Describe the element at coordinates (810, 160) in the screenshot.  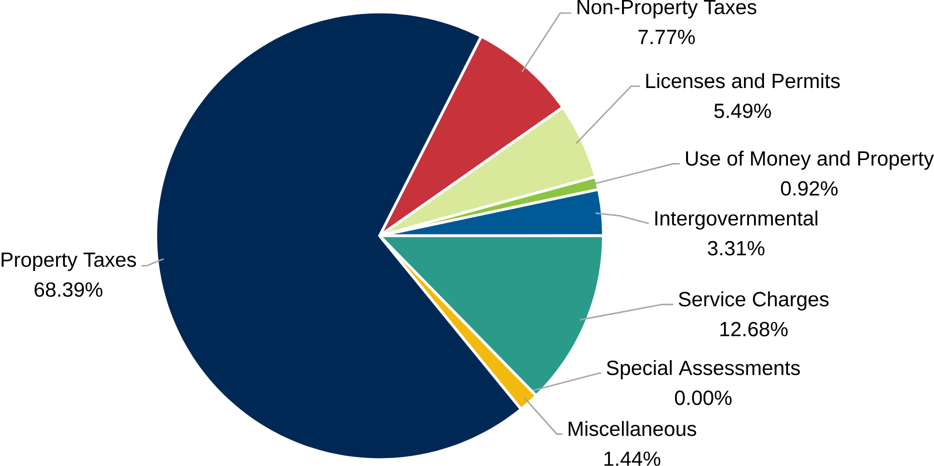
I see `slice-label: Use of Money and Property` at that location.